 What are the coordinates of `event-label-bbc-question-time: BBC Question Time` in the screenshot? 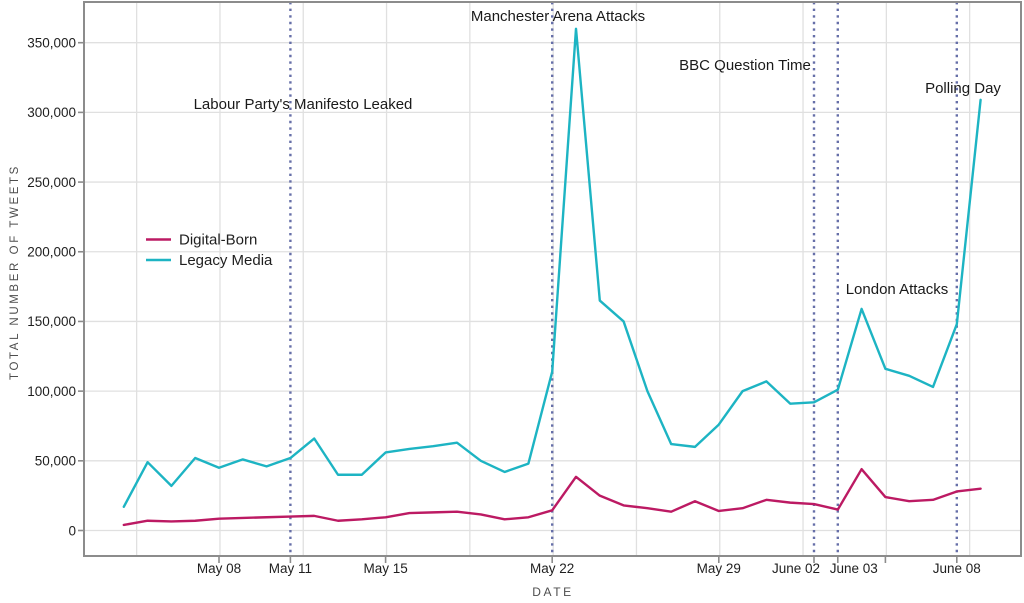 It's located at (745, 65).